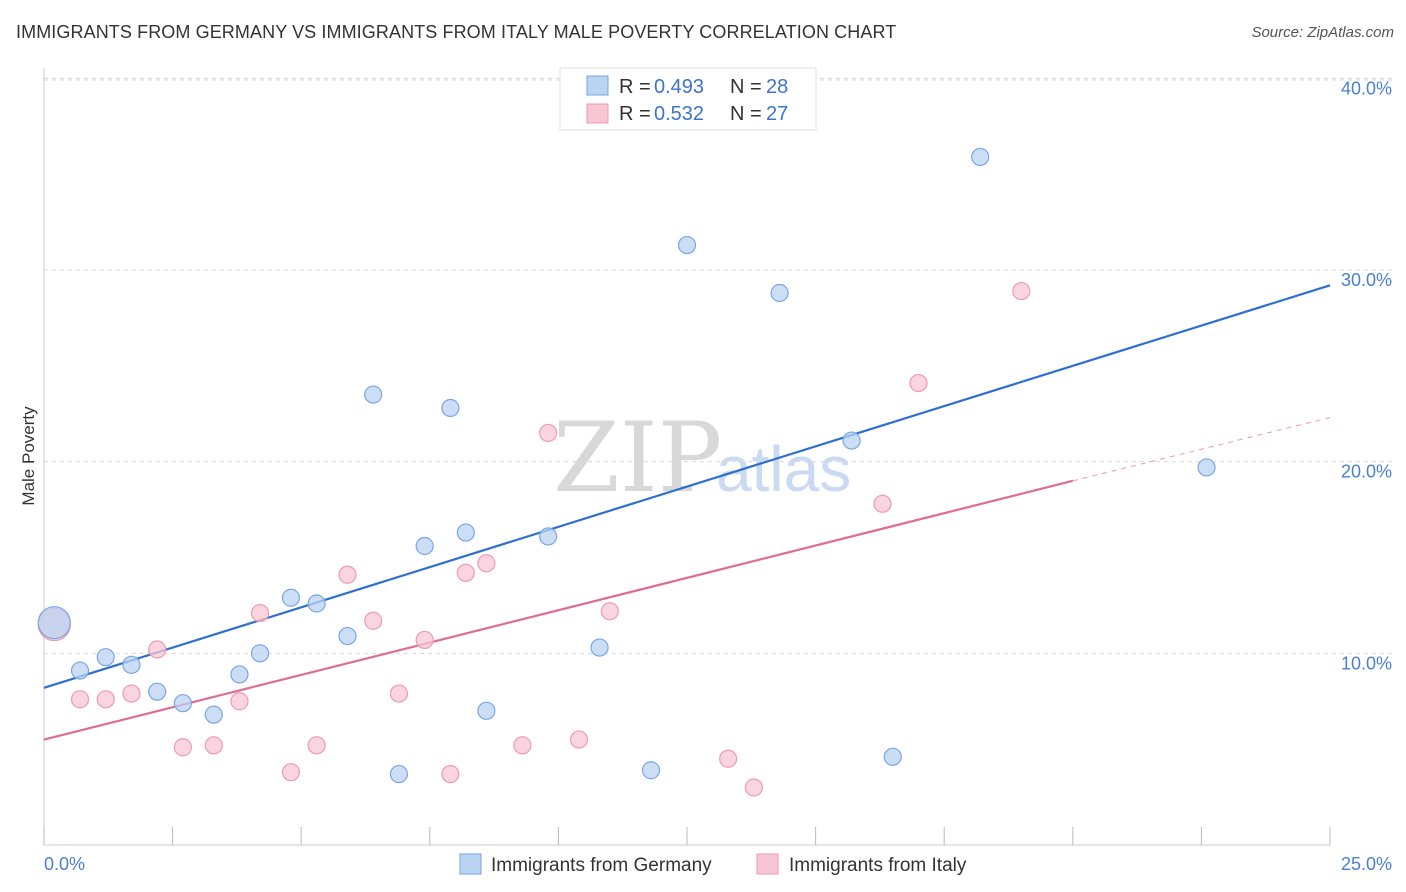  Describe the element at coordinates (688, 99) in the screenshot. I see `correlation-legend: R = 0.493 N = 28 R = 0.532 N = 27` at that location.